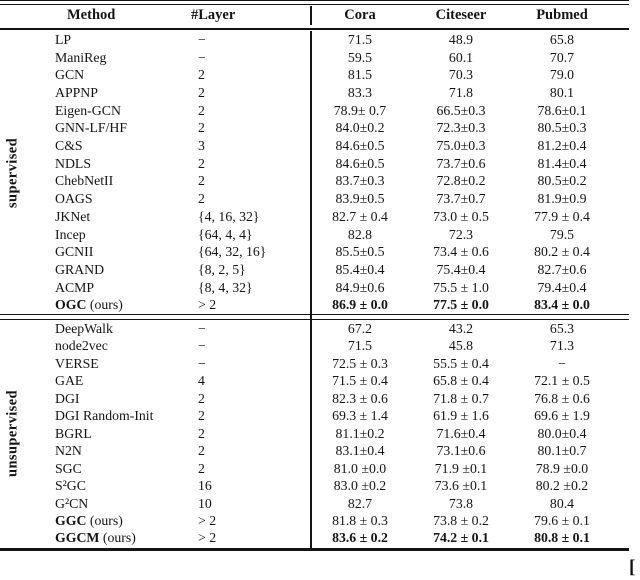 This screenshot has height=580, width=640. What do you see at coordinates (461, 39) in the screenshot?
I see `citeseer-cell: 48.9` at bounding box center [461, 39].